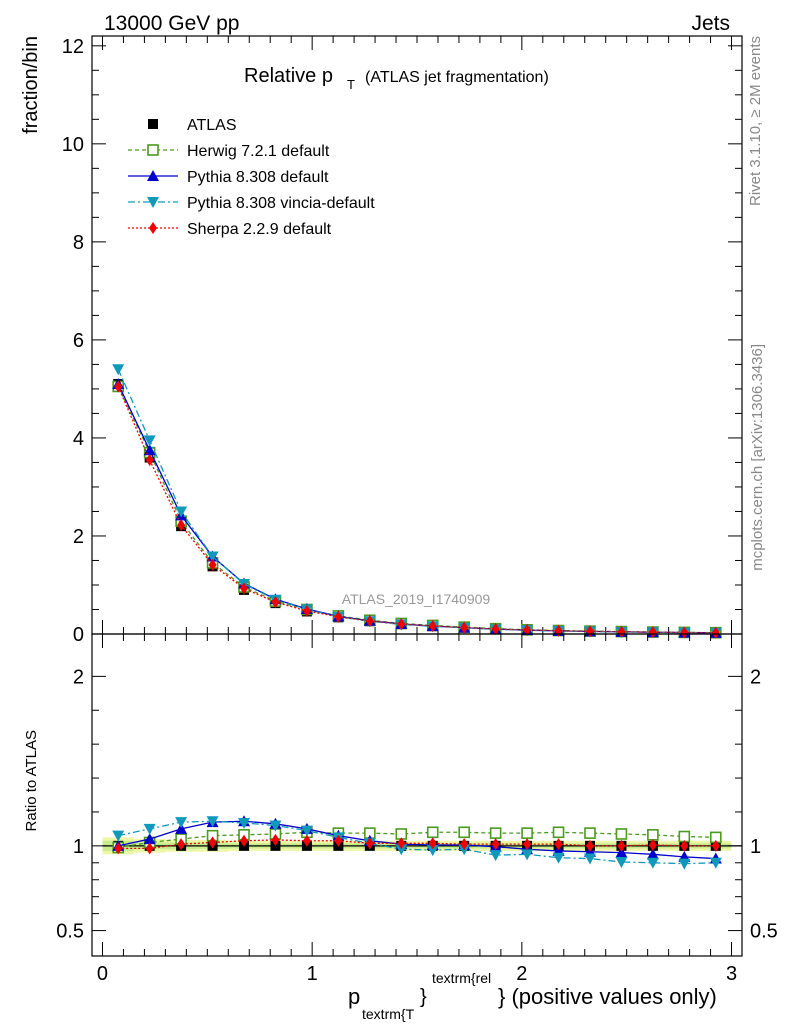  Describe the element at coordinates (764, 932) in the screenshot. I see `ratio-ytick-label-right: 0.5` at that location.